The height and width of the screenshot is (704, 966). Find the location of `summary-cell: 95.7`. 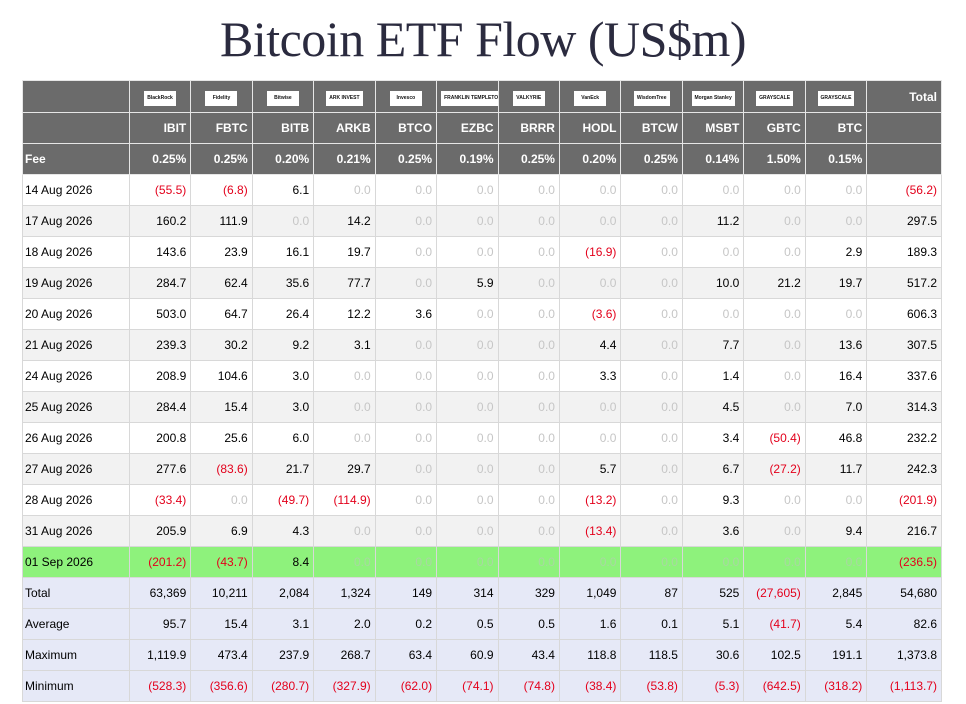

summary-cell: 95.7 is located at coordinates (160, 624).